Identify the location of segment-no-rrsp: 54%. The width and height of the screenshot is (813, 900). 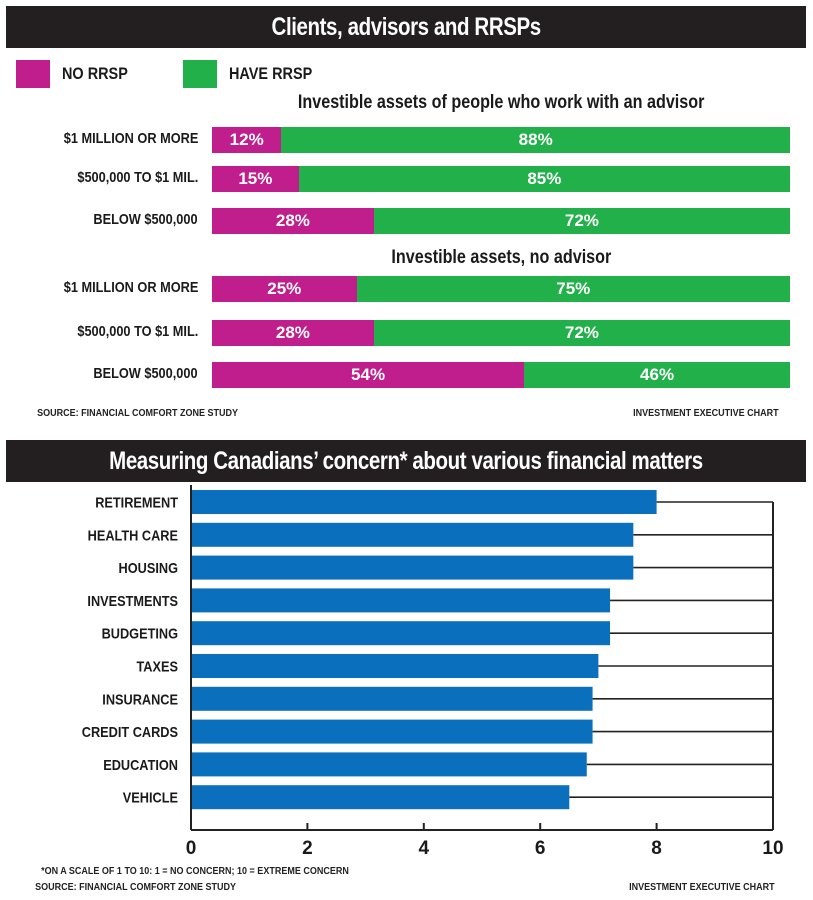
(368, 375).